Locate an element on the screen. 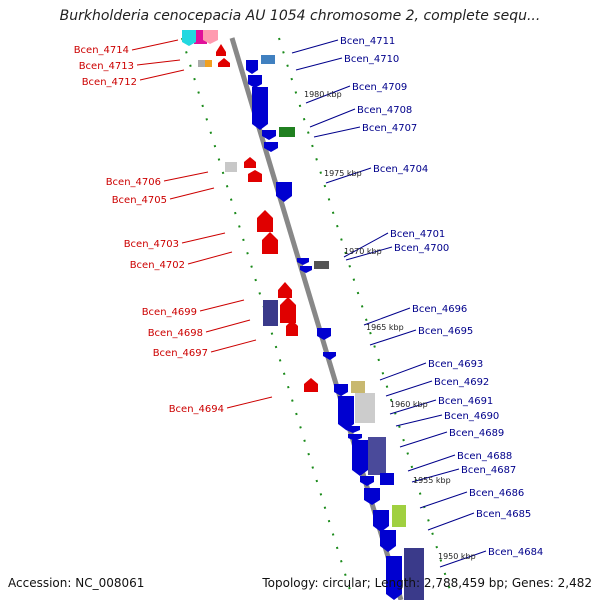  gene-label: Bcen_4698 is located at coordinates (175, 333).